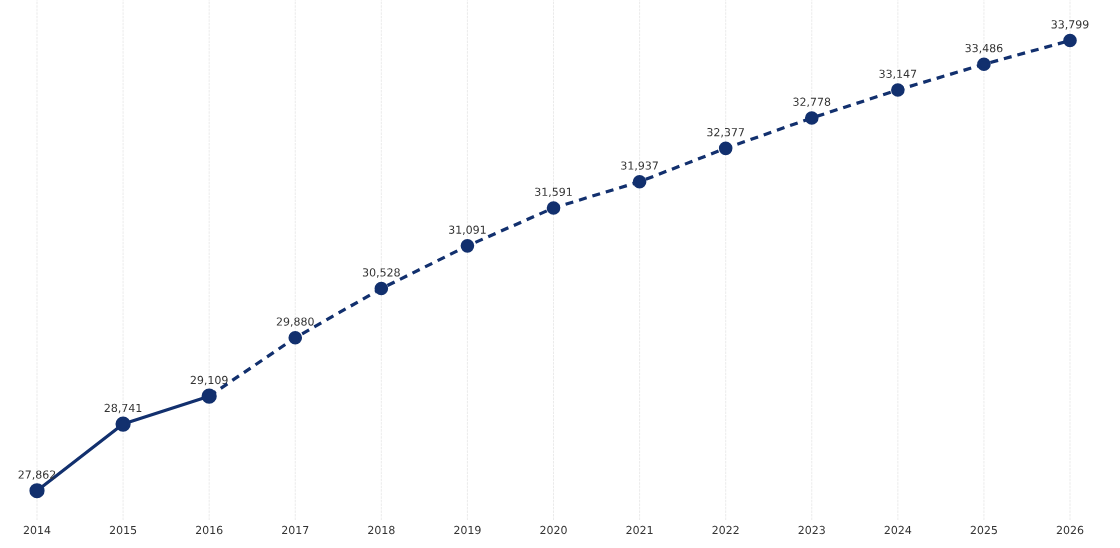  I want to click on data-label: 29,109, so click(209, 380).